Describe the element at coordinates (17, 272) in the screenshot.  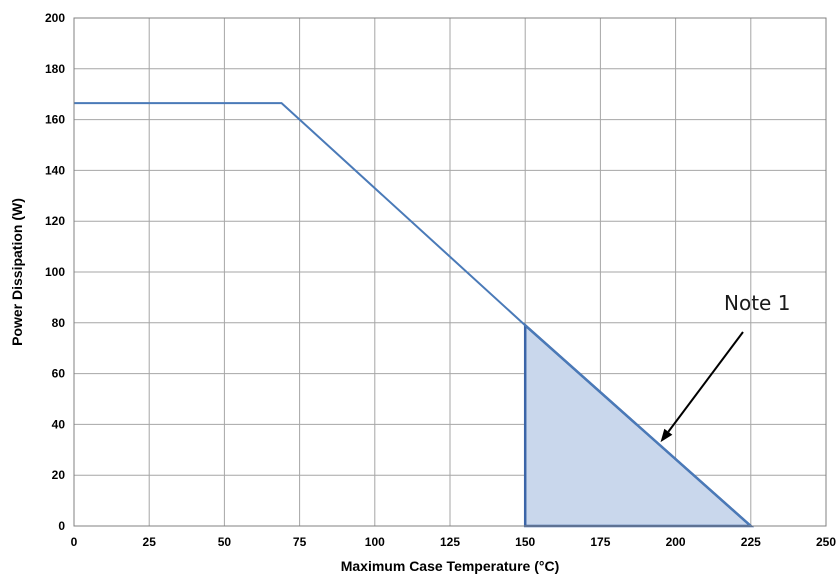
I see `y-axis-title: Power Dissipation (W)` at that location.